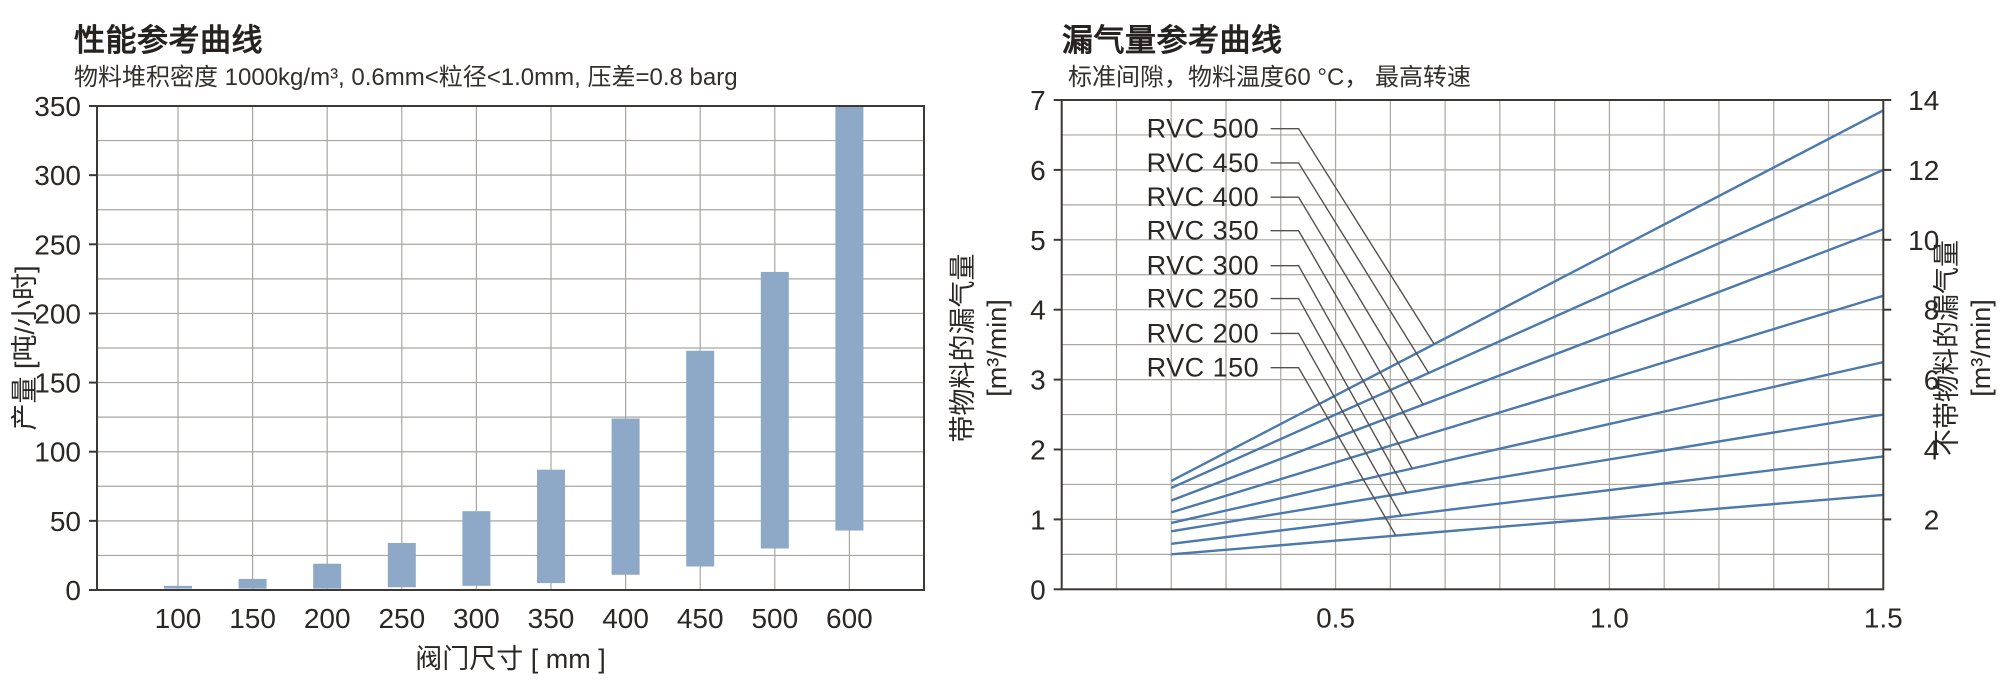 This screenshot has width=2000, height=682. Describe the element at coordinates (1932, 450) in the screenshot. I see `y-right-tick-label: 4` at that location.